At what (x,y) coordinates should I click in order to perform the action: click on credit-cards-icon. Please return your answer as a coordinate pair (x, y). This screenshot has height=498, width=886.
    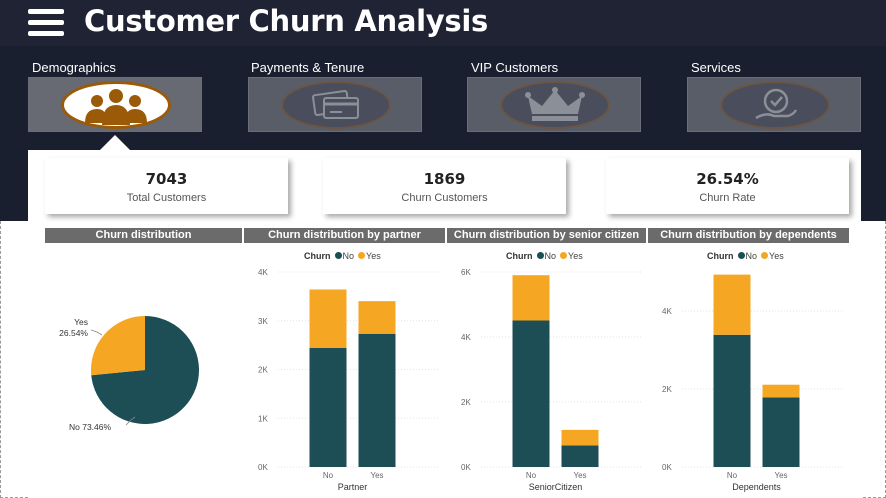
    Looking at the image, I should click on (336, 105).